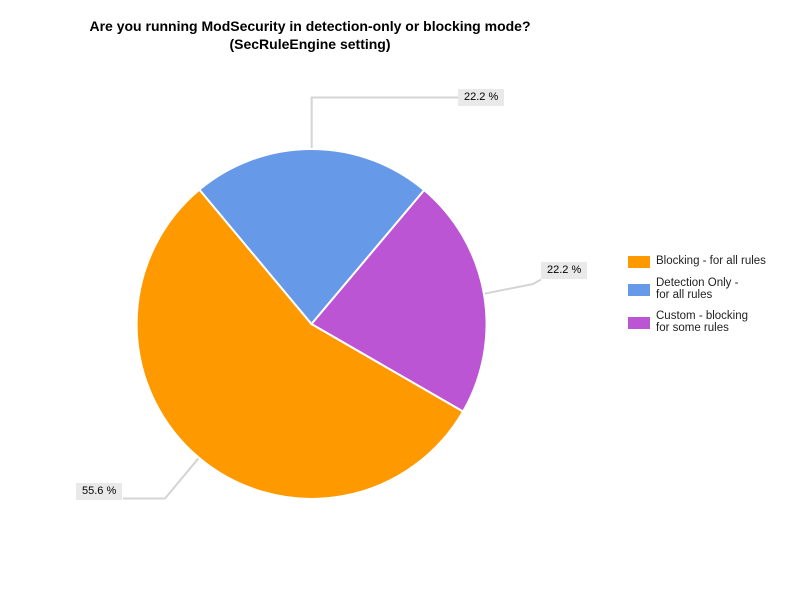 The height and width of the screenshot is (600, 800). What do you see at coordinates (639, 289) in the screenshot?
I see `legend-swatch-detection-only` at bounding box center [639, 289].